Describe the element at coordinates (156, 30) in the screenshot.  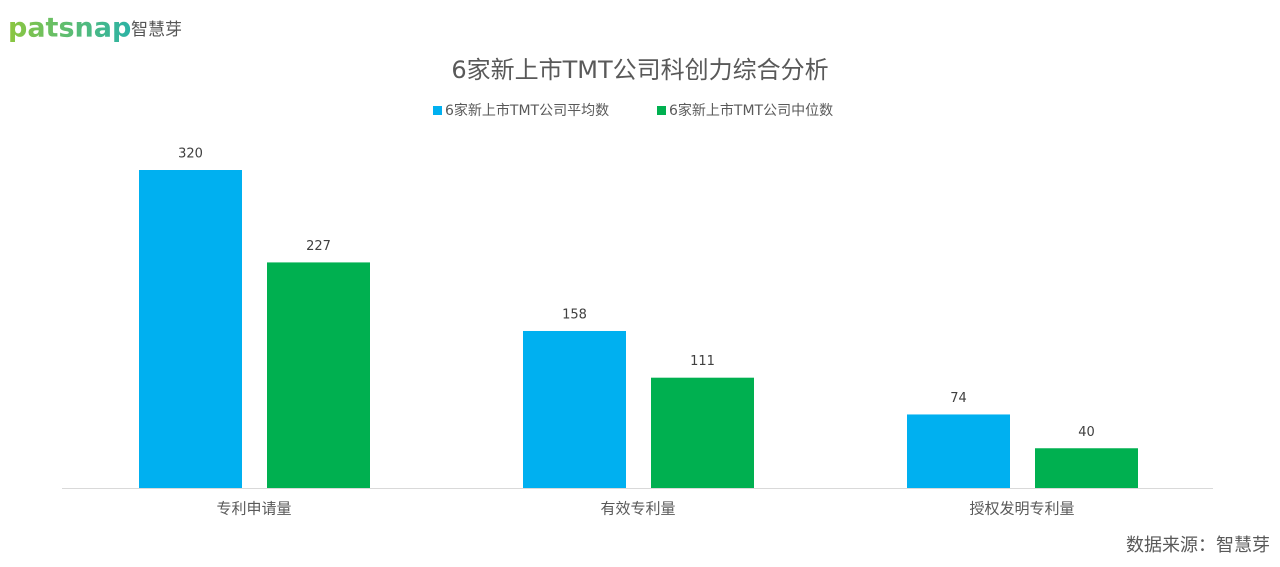
I see `logo-name: 智慧芽` at that location.